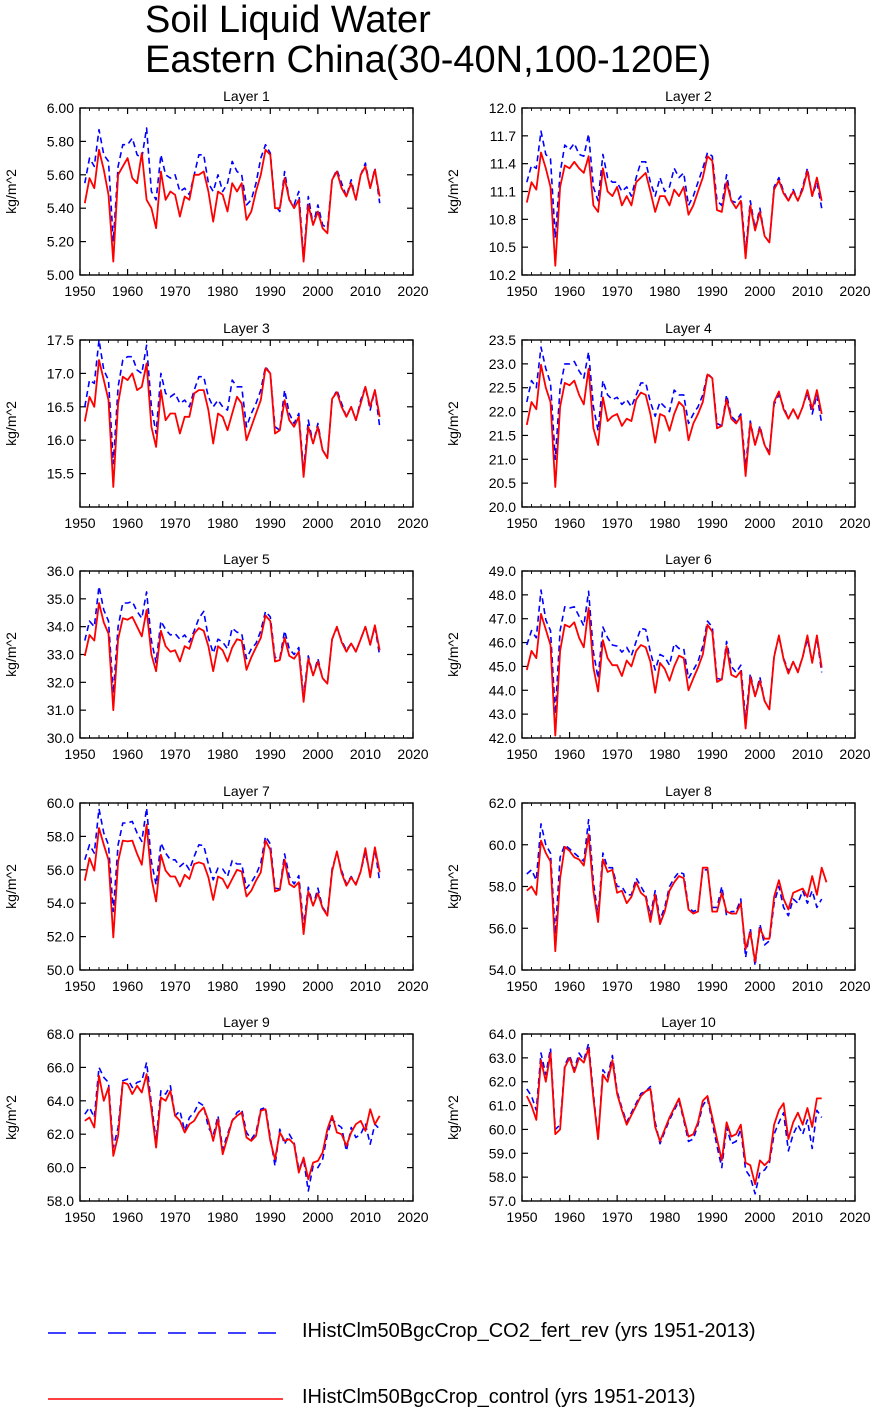 Image resolution: width=876 pixels, height=1412 pixels. What do you see at coordinates (412, 754) in the screenshot?
I see `panel-5-xtick-label: 2020` at bounding box center [412, 754].